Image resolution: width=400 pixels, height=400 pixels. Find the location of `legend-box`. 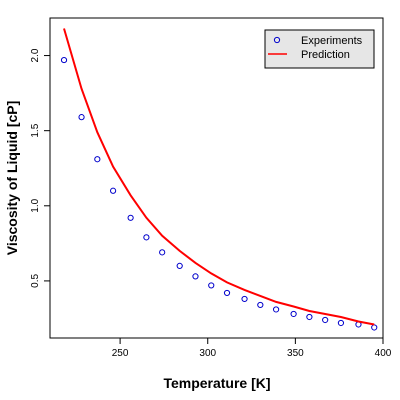

legend-box is located at coordinates (319, 49).